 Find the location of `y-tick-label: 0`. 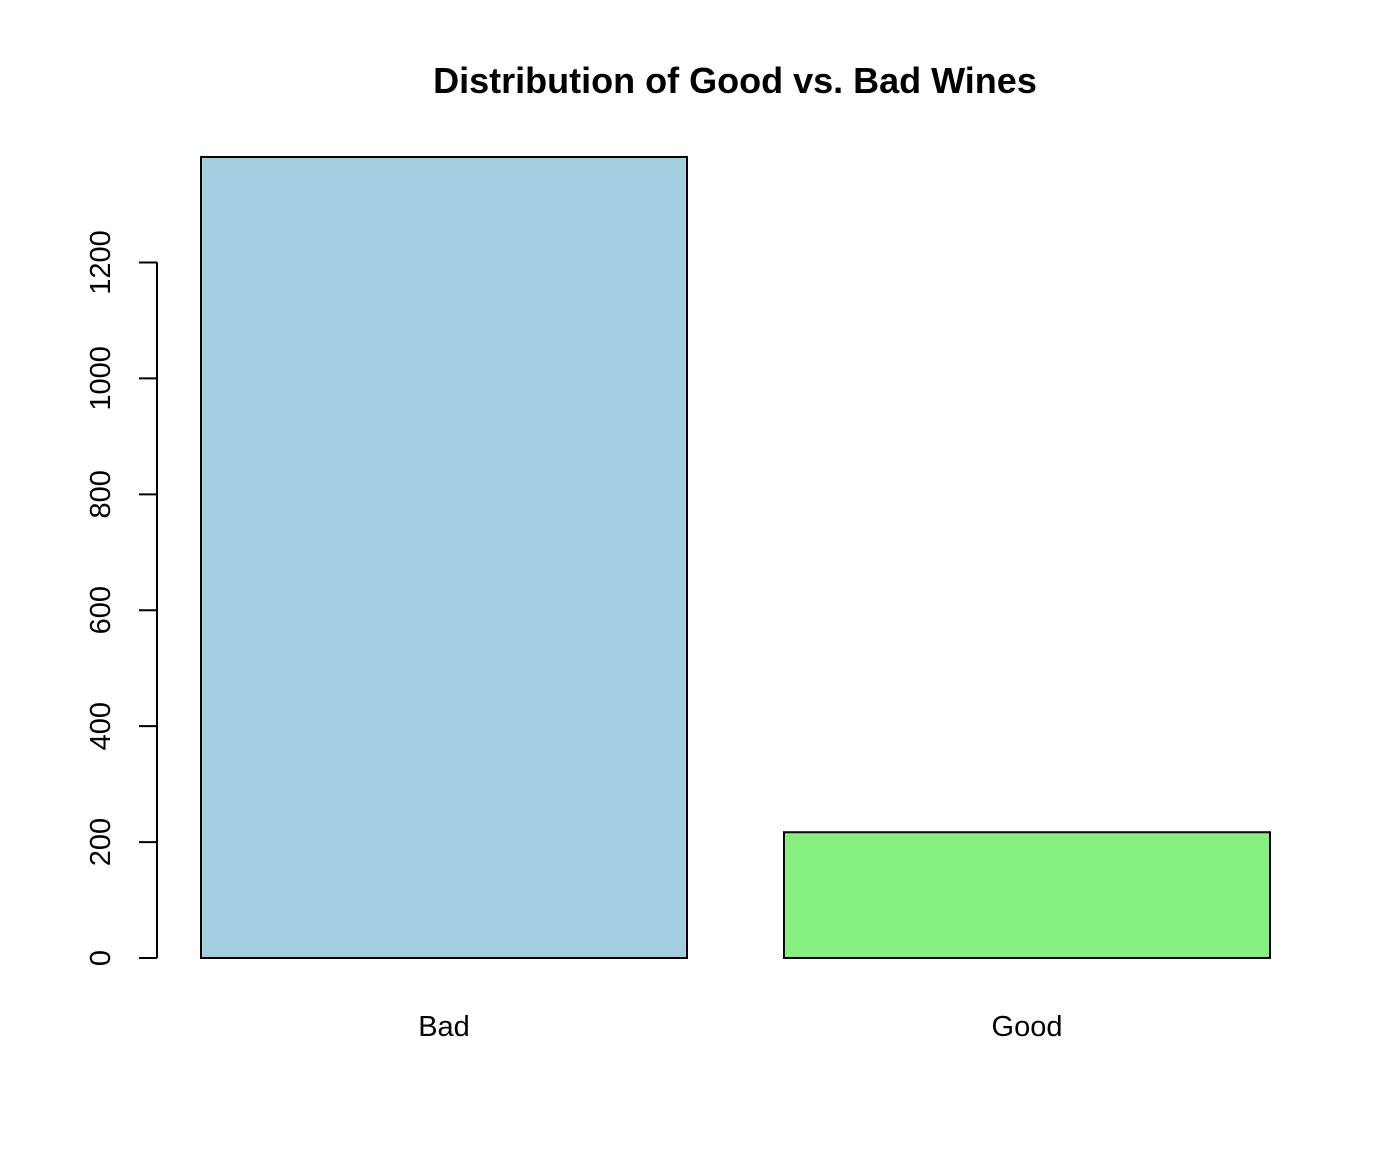

y-tick-label: 0 is located at coordinates (101, 958).